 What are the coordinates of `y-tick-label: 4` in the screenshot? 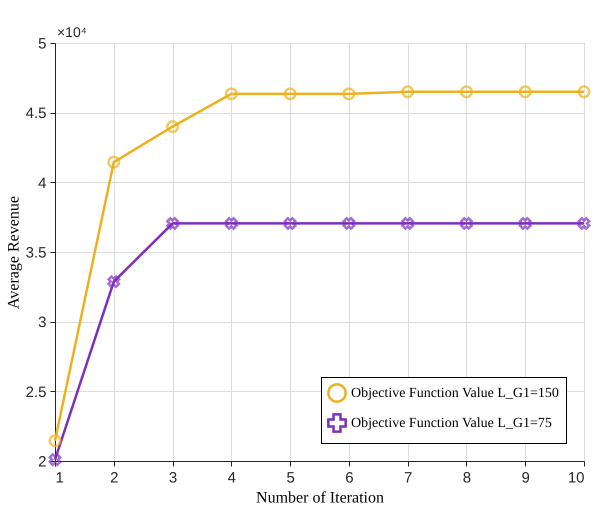 It's located at (42, 183).